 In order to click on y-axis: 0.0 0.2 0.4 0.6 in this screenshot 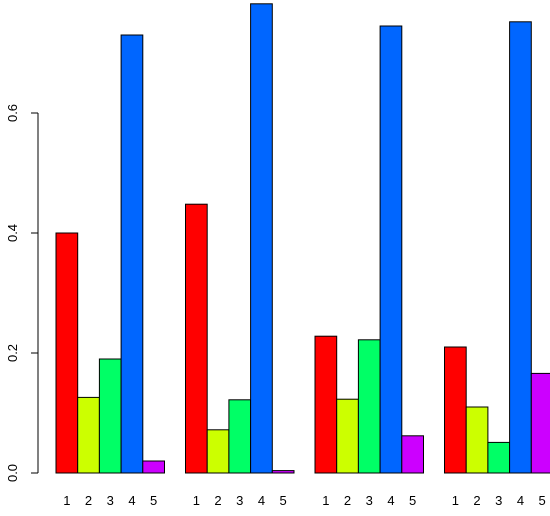, I will do `click(22, 293)`.